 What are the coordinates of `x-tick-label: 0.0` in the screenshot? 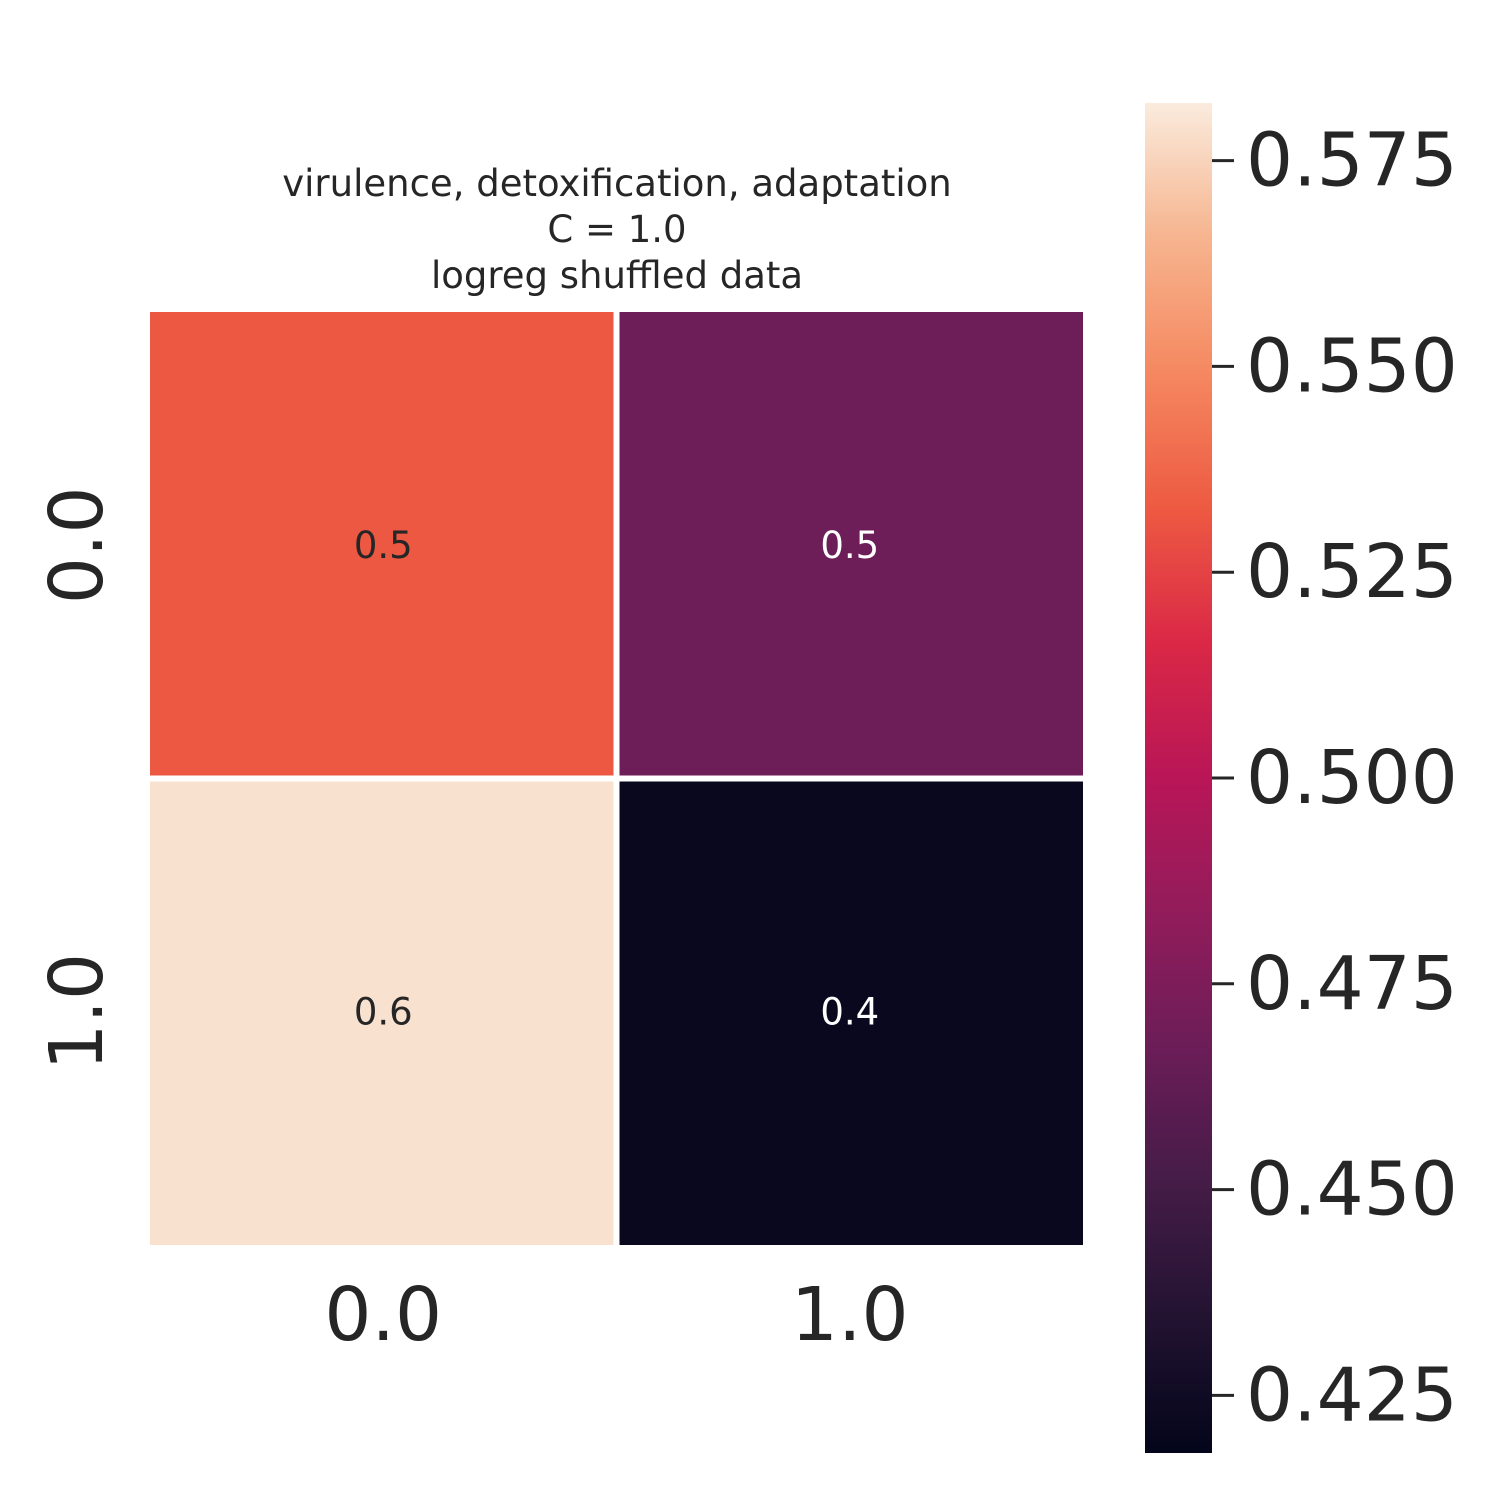 It's located at (383, 1315).